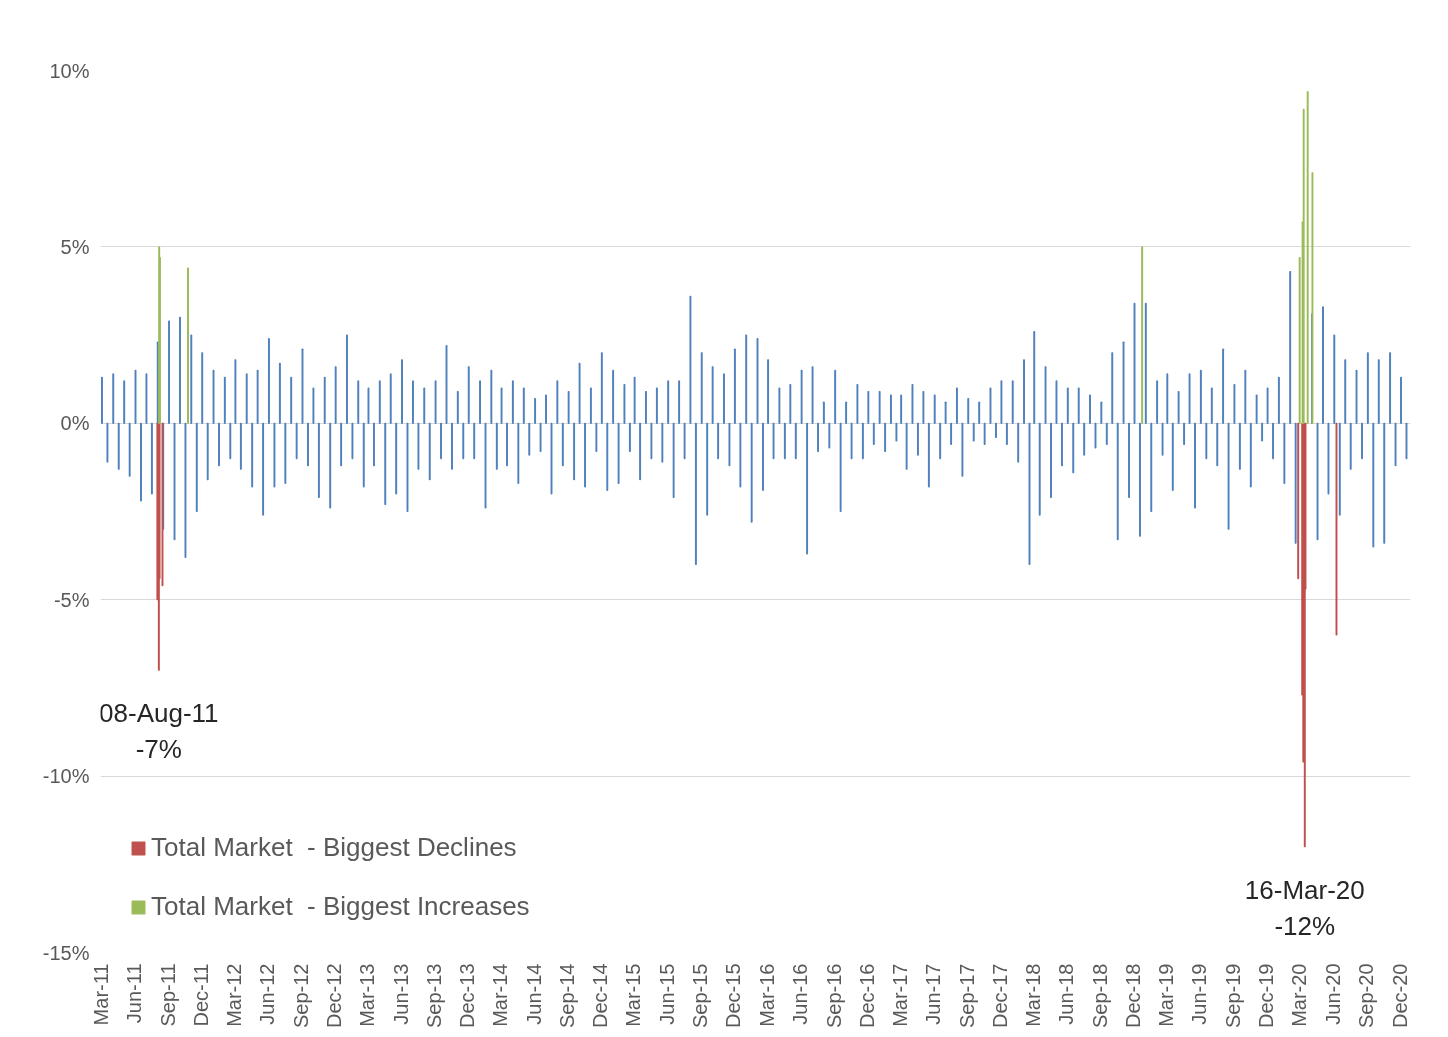  What do you see at coordinates (66, 776) in the screenshot?
I see `y-tick-label: -10%` at bounding box center [66, 776].